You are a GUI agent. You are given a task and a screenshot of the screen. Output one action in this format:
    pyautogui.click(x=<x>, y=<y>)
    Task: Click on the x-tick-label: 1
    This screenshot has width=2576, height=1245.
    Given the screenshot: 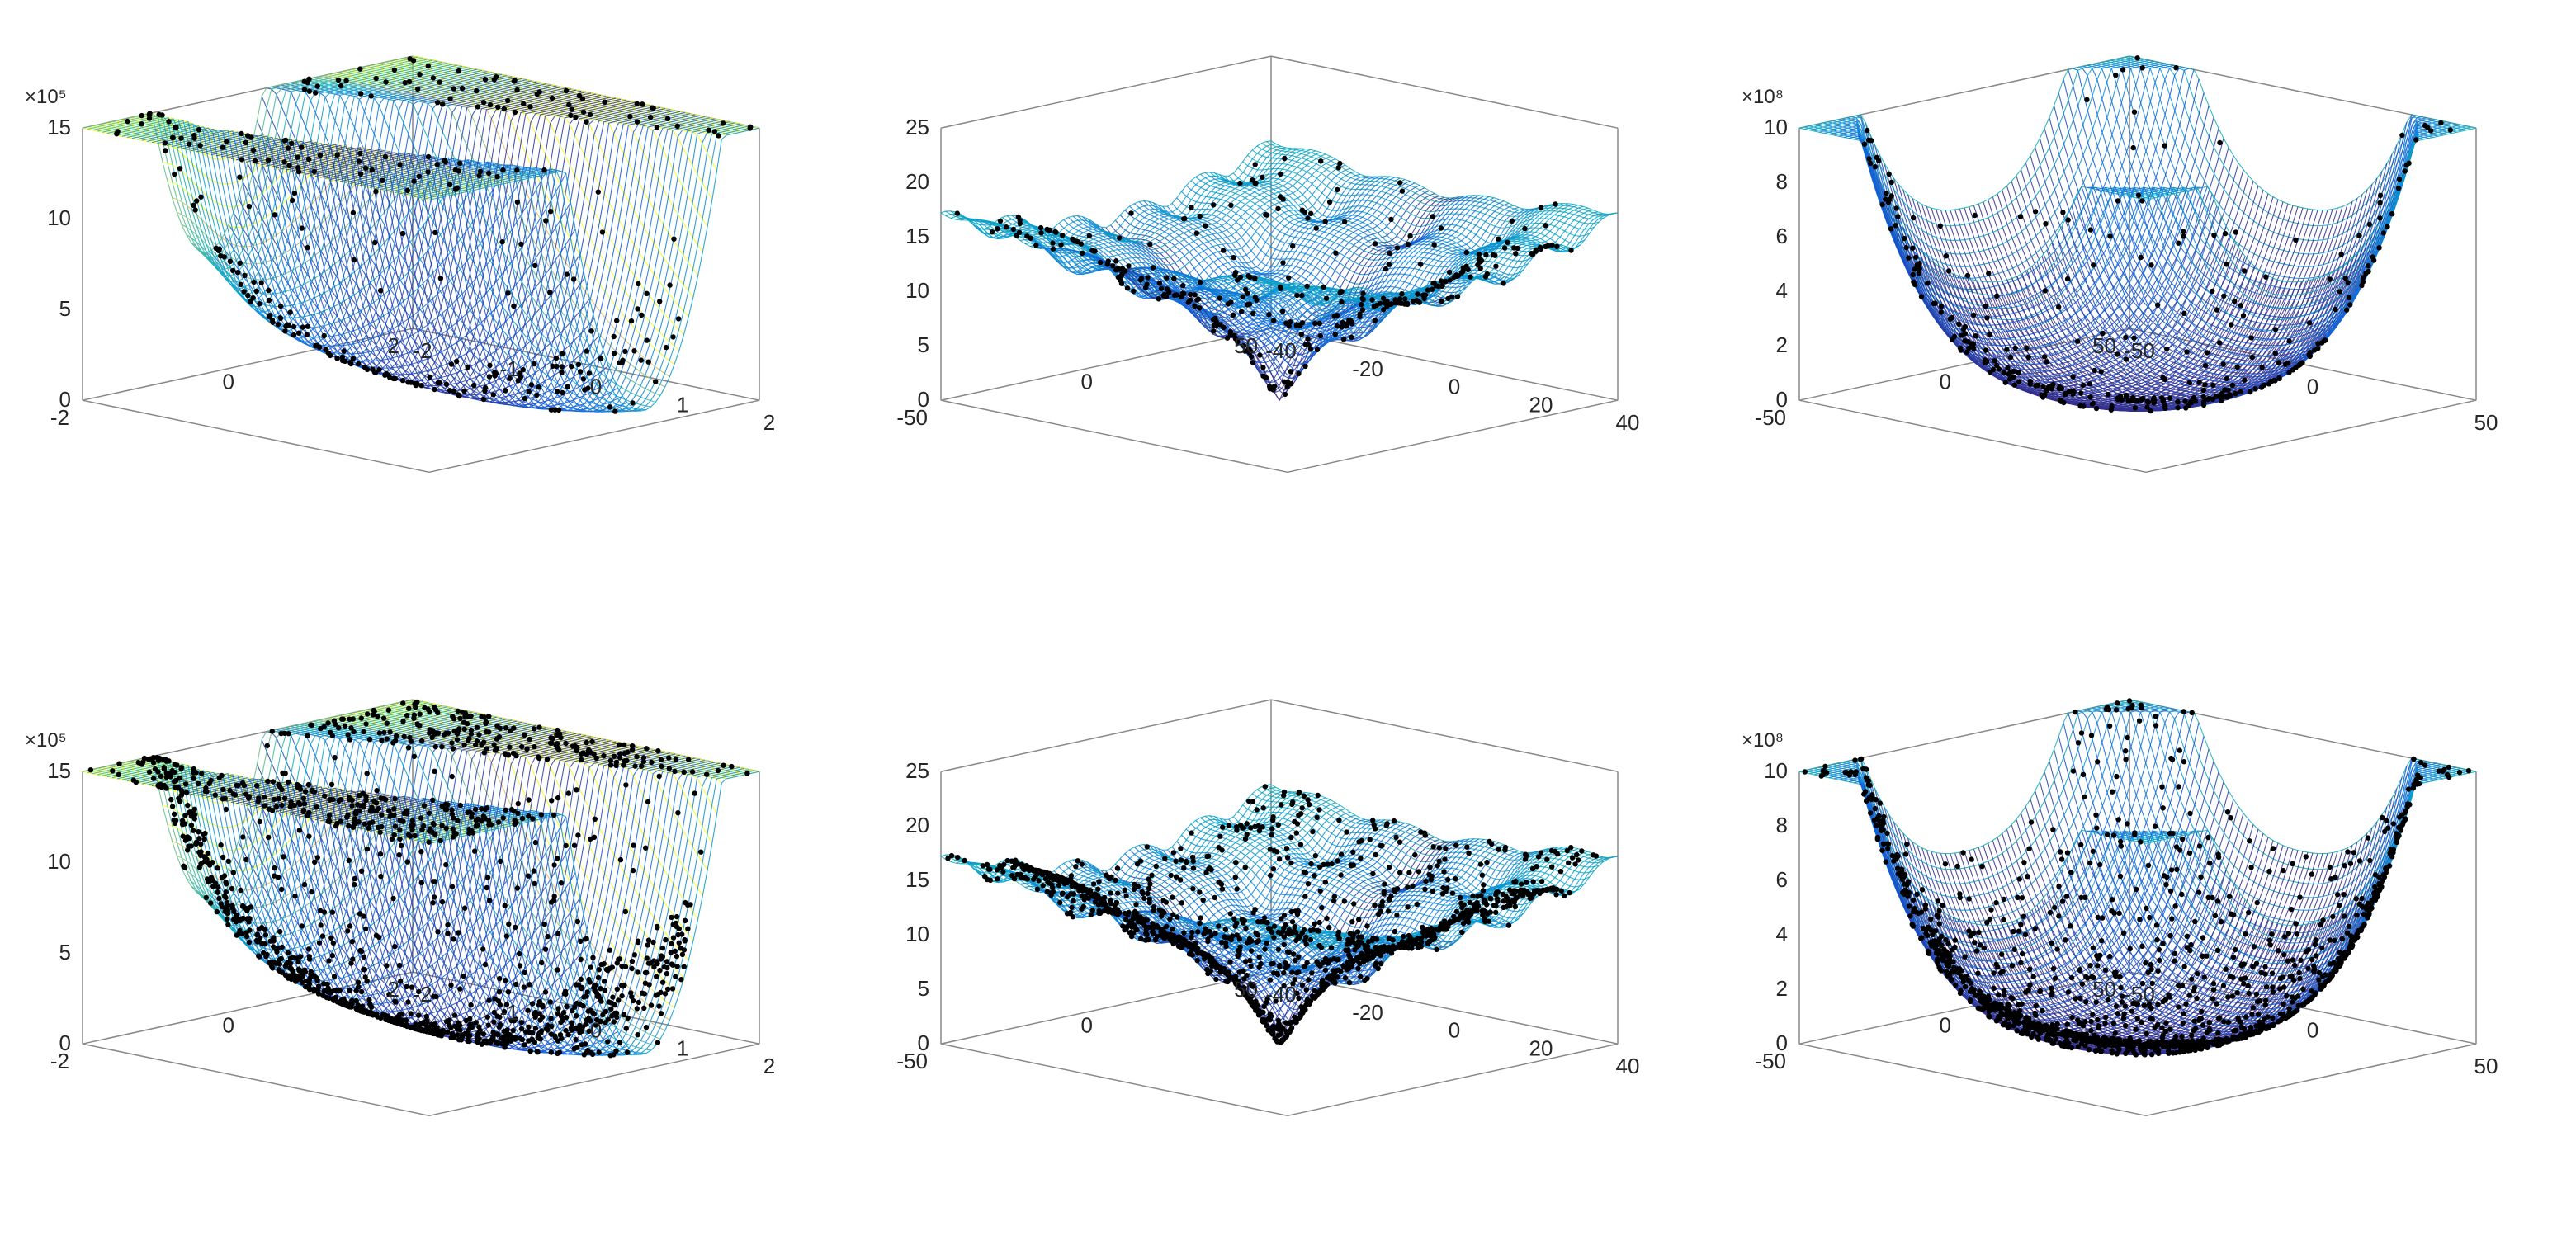 What is the action you would take?
    pyautogui.click(x=682, y=1047)
    